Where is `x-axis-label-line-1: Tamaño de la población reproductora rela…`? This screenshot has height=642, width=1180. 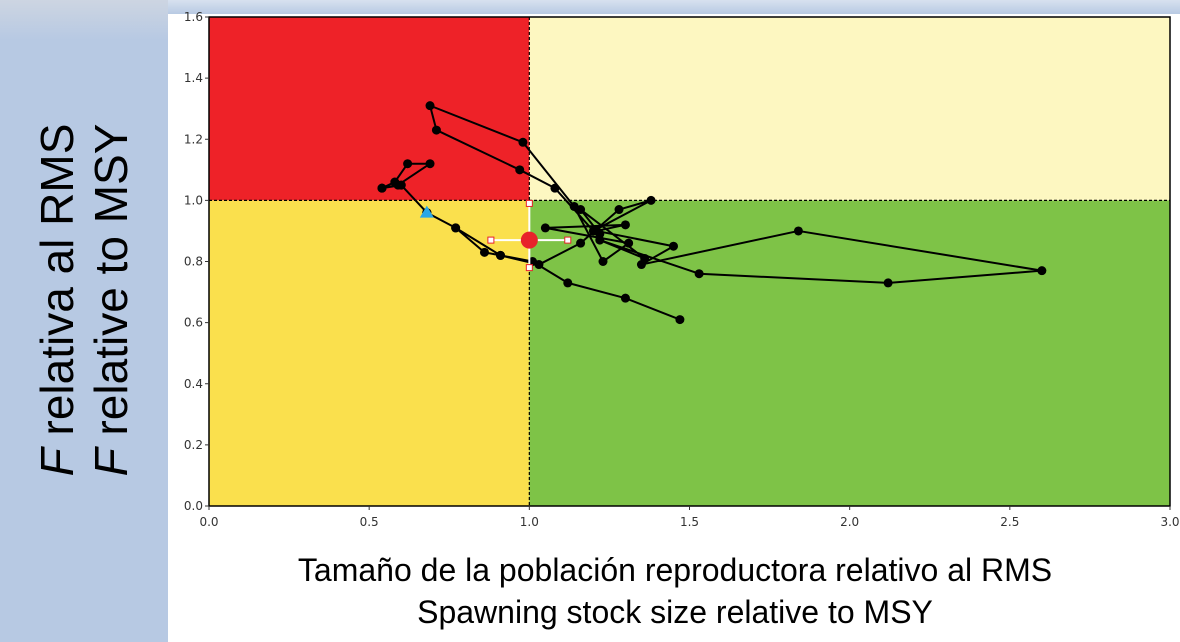
x-axis-label-line-1: Tamaño de la población reproductora rela… is located at coordinates (675, 570).